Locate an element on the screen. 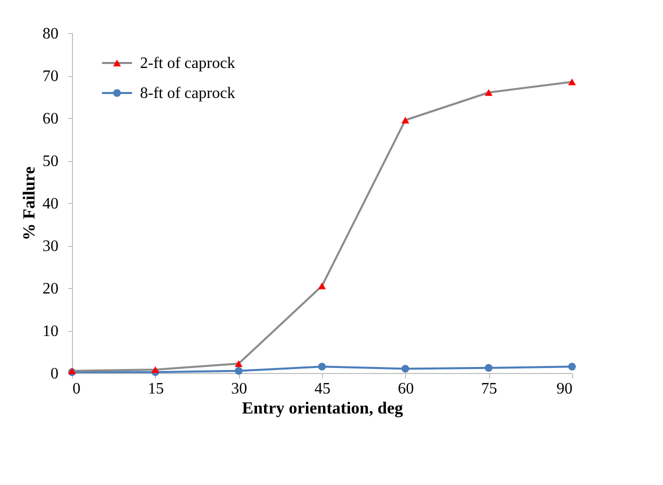 Image resolution: width=663 pixels, height=485 pixels. y-tick-label: 30 is located at coordinates (50, 246).